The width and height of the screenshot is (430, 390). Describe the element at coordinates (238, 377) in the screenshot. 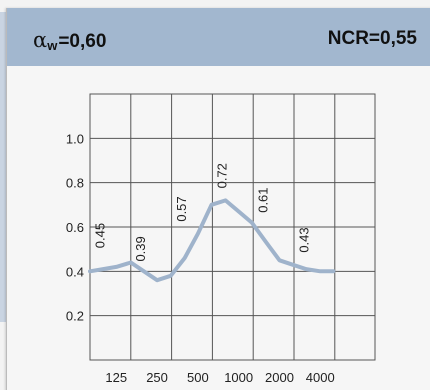

I see `x-tick-label: 1000` at that location.